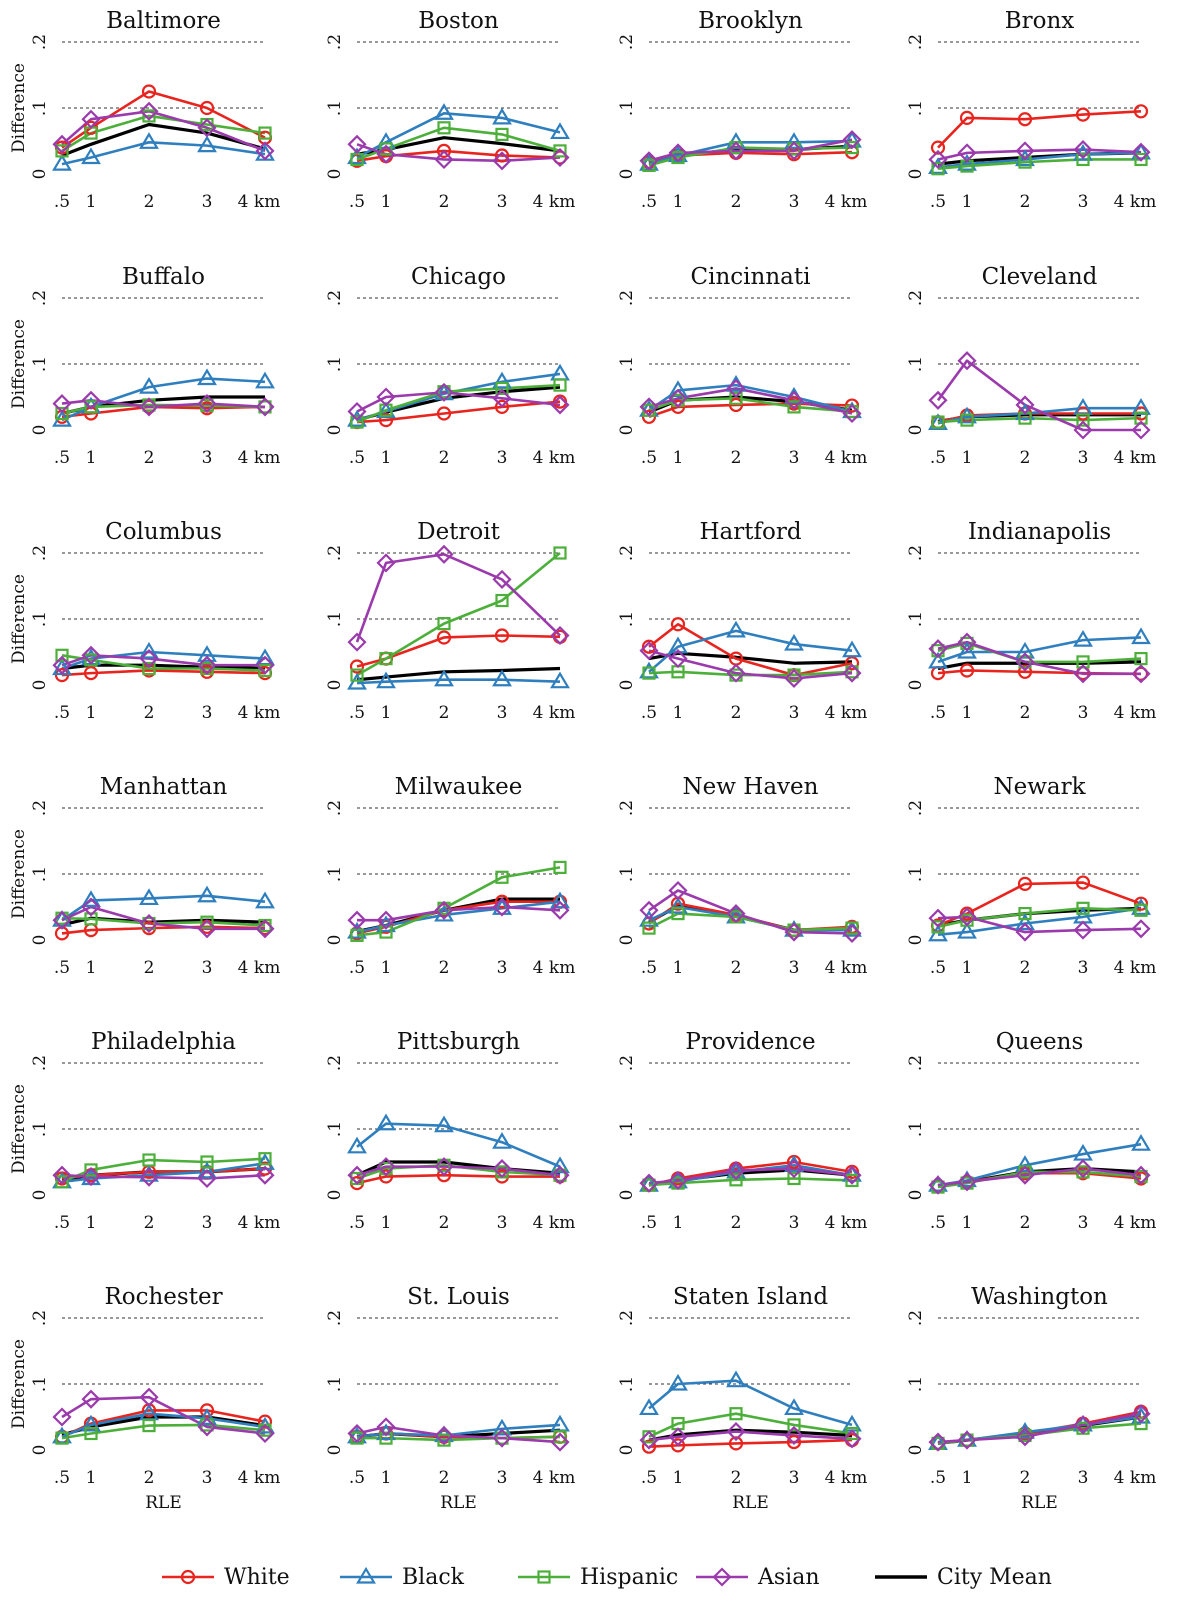  I want to click on legend-label: Hispanic, so click(629, 1577).